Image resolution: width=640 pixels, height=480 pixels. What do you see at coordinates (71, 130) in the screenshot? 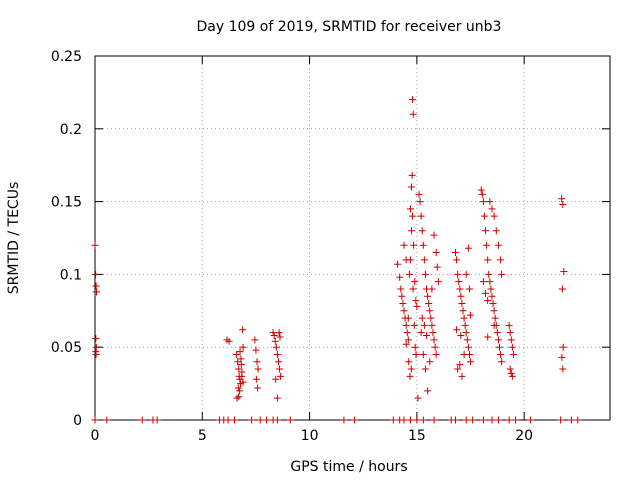
I see `y-tick-label: 0.2` at bounding box center [71, 130].